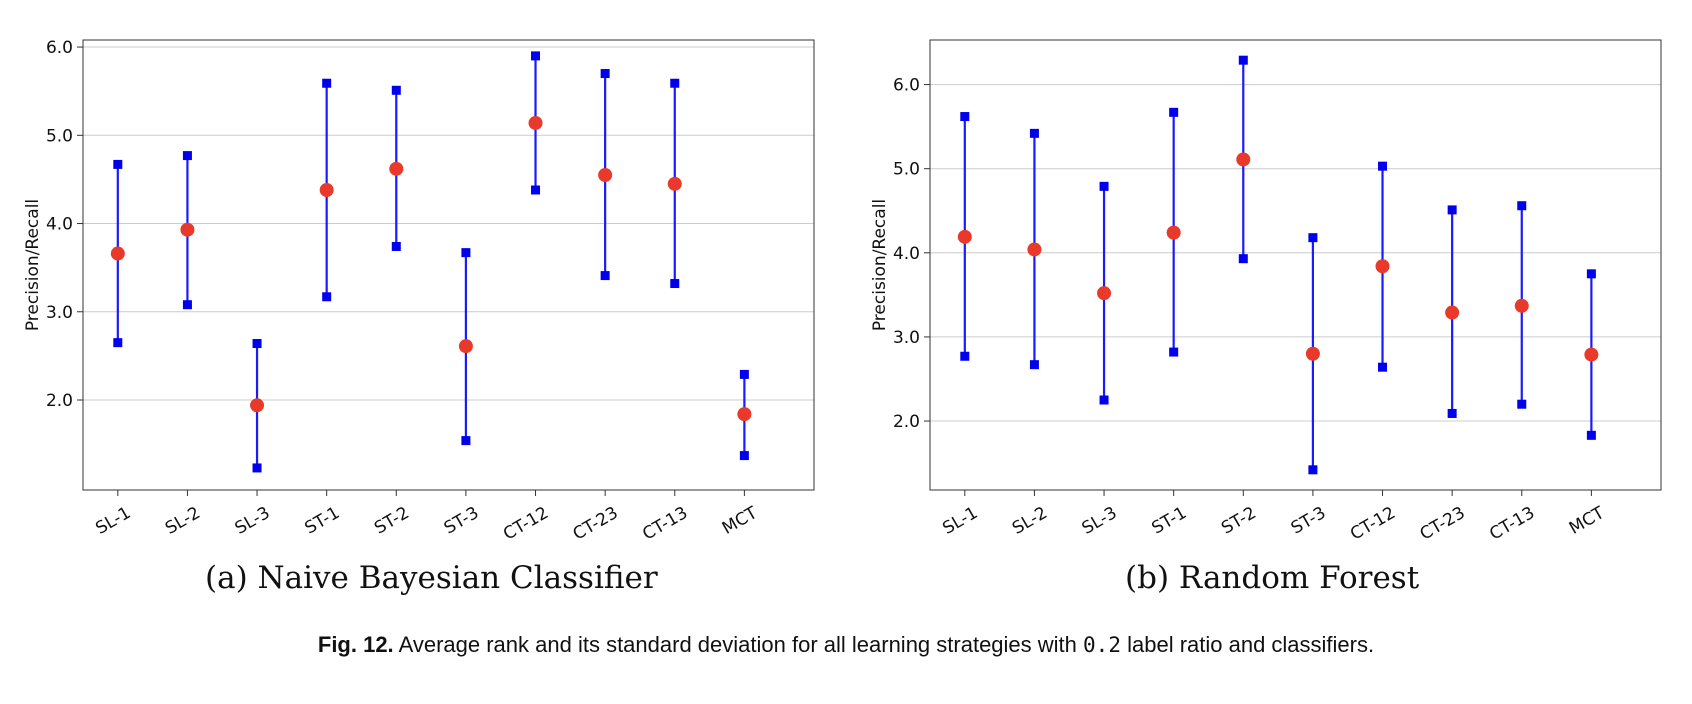  Describe the element at coordinates (740, 521) in the screenshot. I see `x-tick-label: MCT` at that location.